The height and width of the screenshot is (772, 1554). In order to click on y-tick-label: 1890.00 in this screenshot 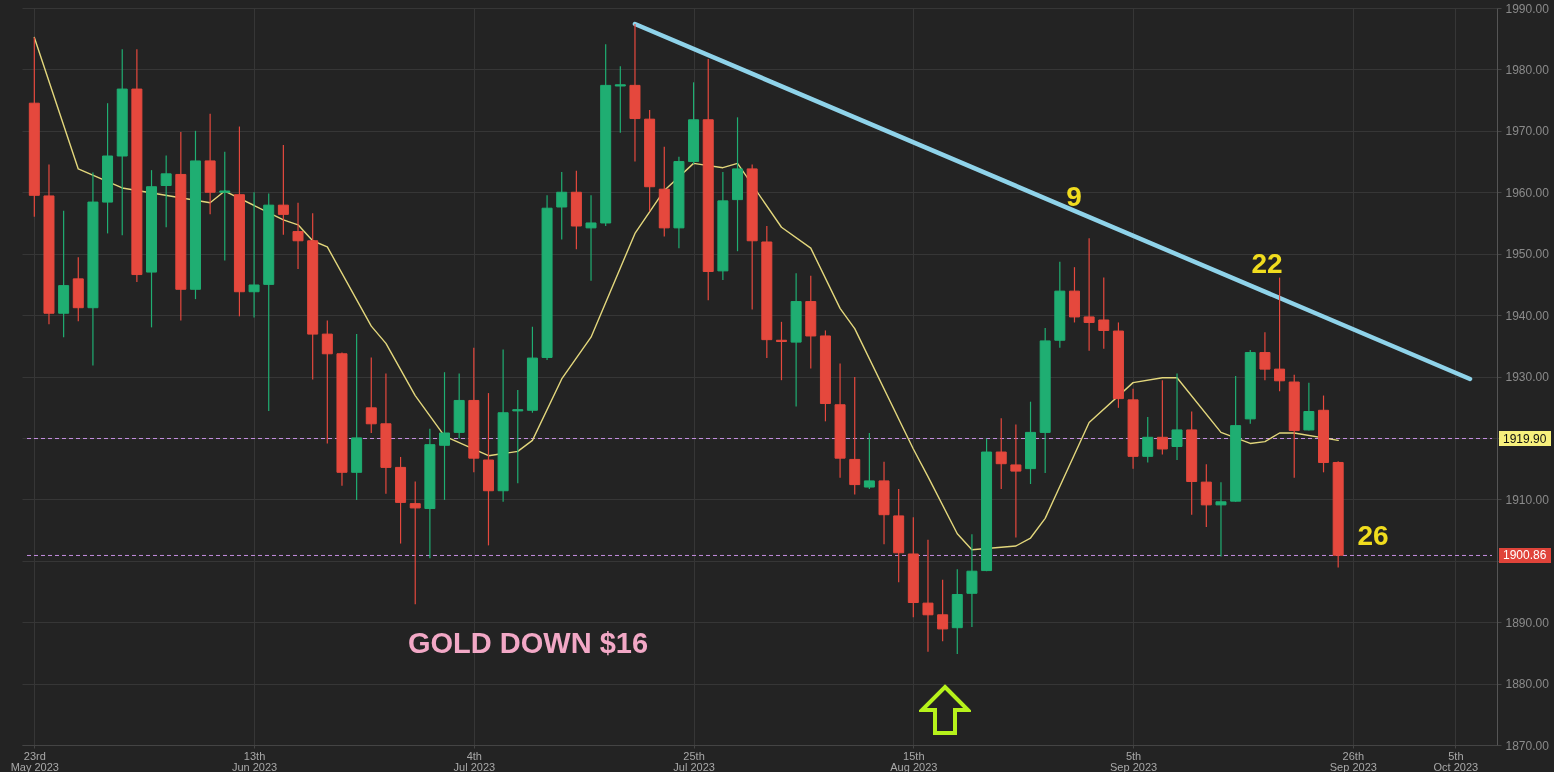, I will do `click(1527, 622)`.